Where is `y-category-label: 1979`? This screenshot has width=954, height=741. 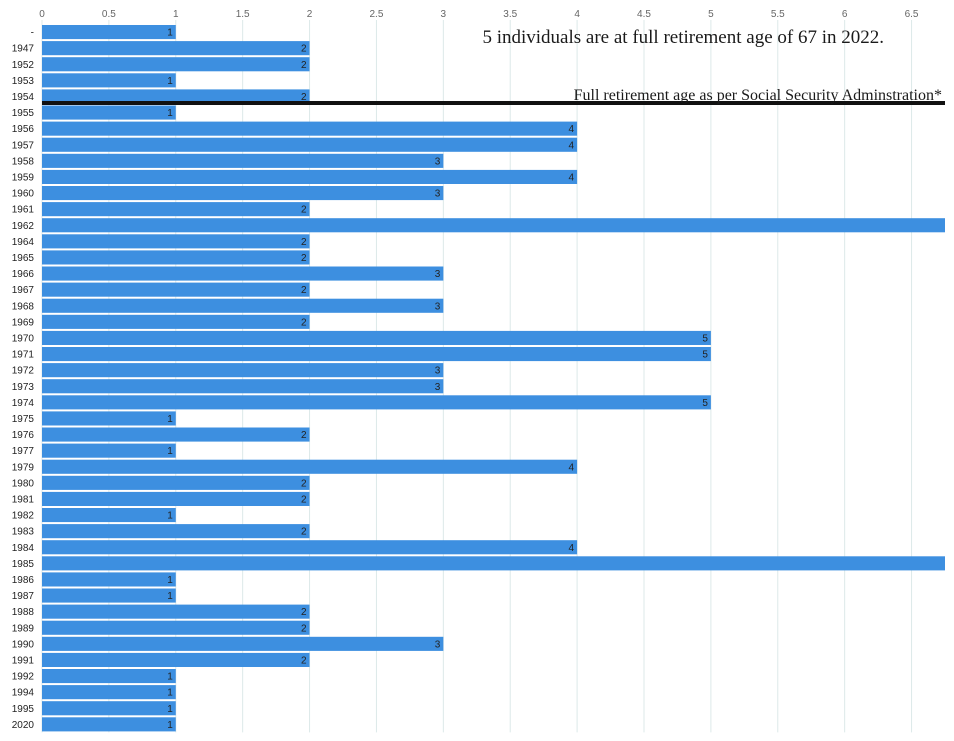 y-category-label: 1979 is located at coordinates (23, 467).